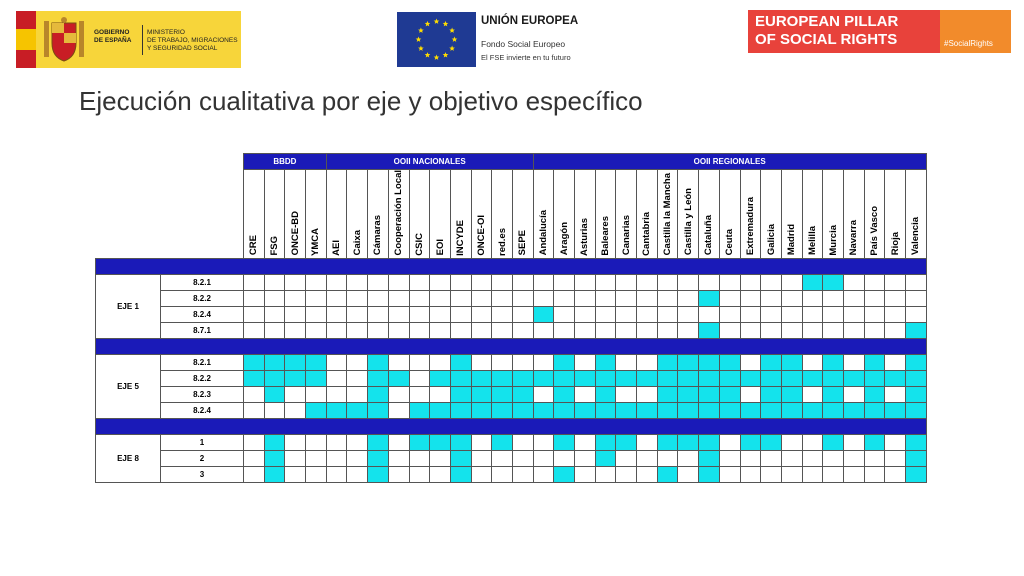 This screenshot has width=1024, height=576. I want to click on column-header: Caixa, so click(357, 214).